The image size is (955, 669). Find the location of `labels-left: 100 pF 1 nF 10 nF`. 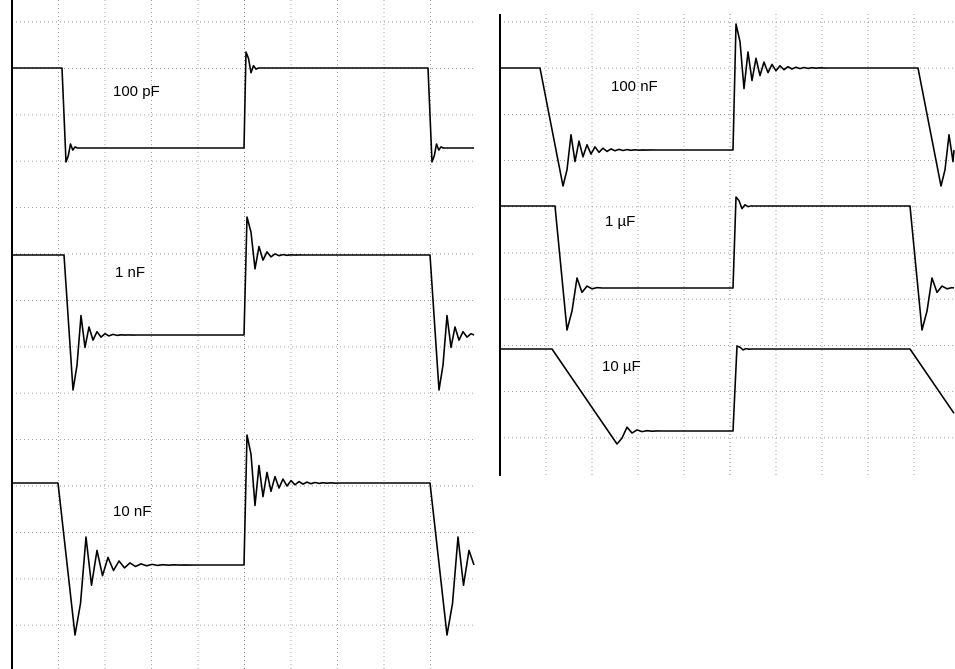

labels-left: 100 pF 1 nF 10 nF is located at coordinates (136, 301).